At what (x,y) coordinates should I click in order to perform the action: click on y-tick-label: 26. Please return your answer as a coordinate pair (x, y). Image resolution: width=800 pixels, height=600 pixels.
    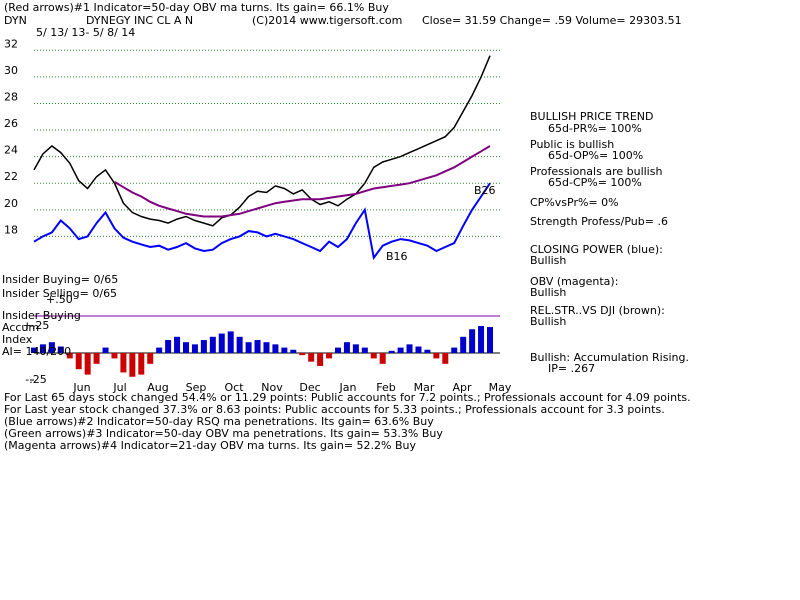
    Looking at the image, I should click on (11, 123).